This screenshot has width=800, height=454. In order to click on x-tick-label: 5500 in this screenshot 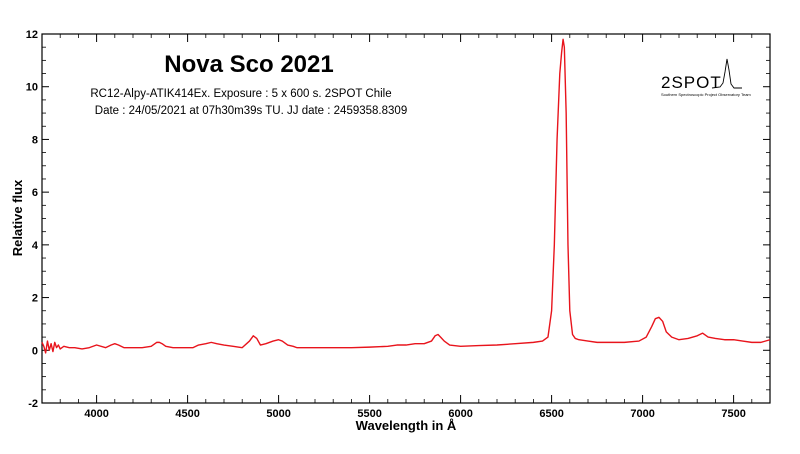, I will do `click(369, 414)`.